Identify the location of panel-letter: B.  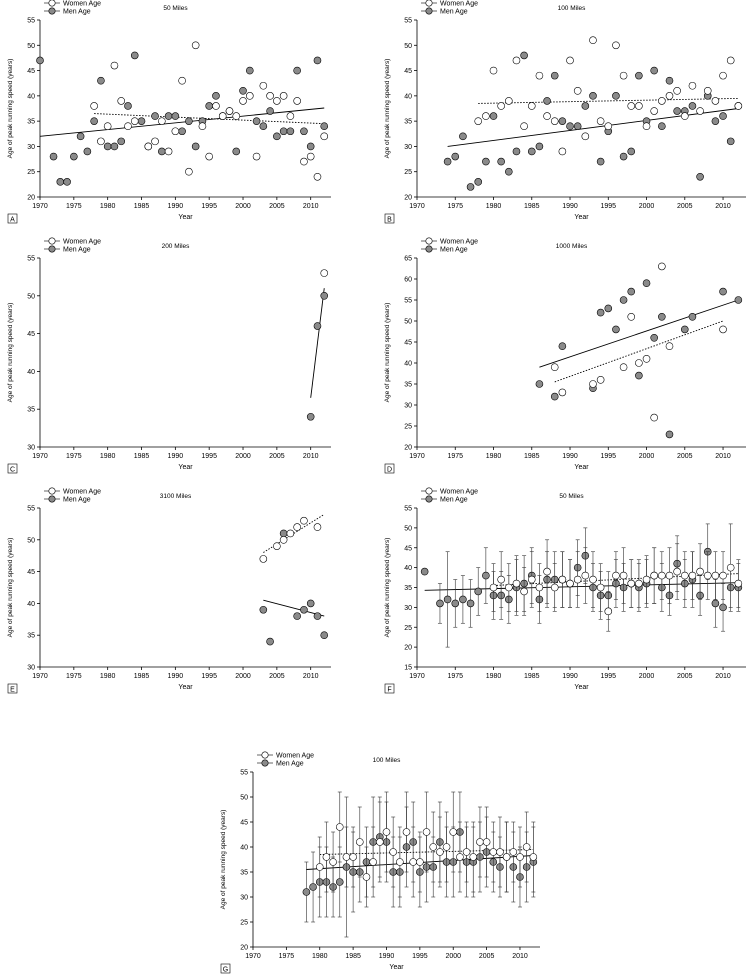
(389, 220).